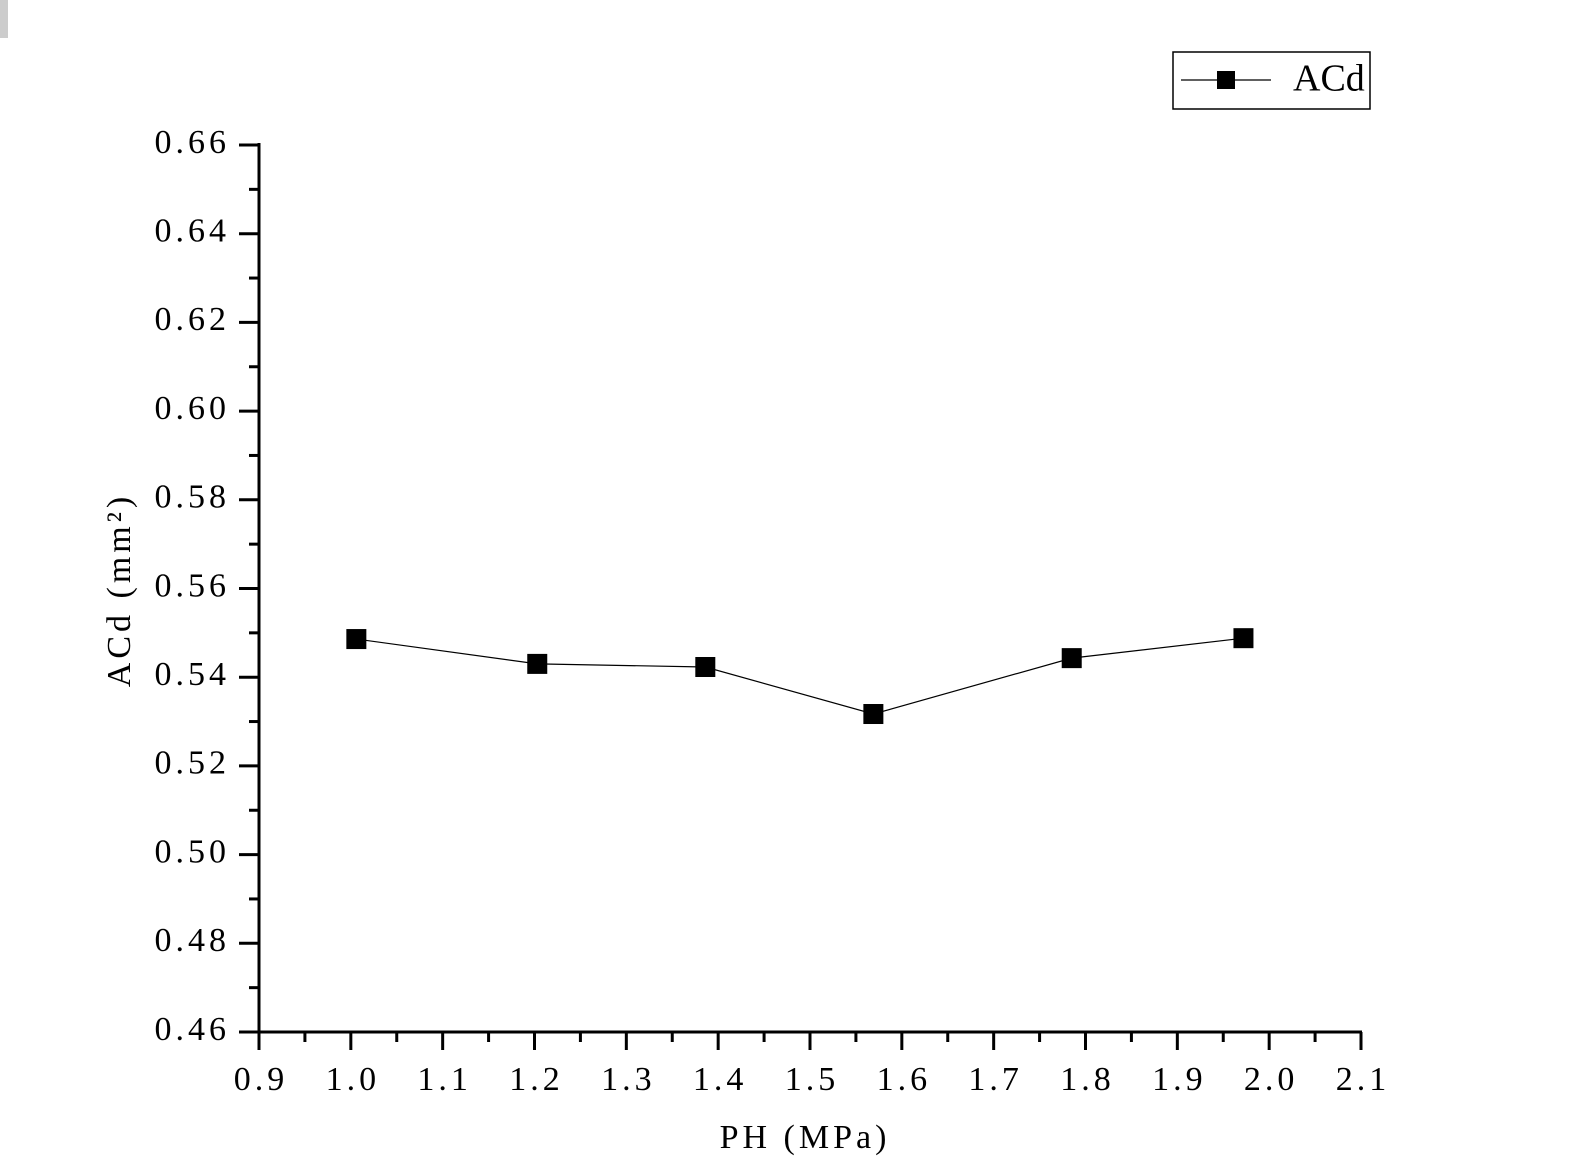  Describe the element at coordinates (995, 1079) in the screenshot. I see `x-tick-label: 1.7` at that location.